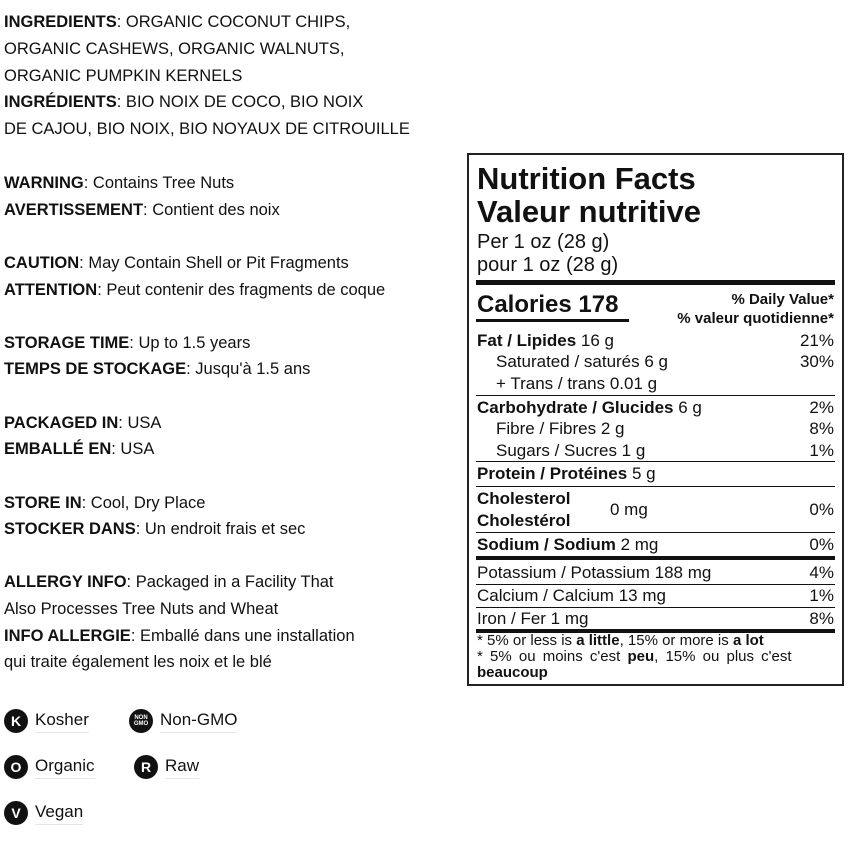  What do you see at coordinates (123, 76) in the screenshot?
I see `info-line: ORGANIC PUMPKIN KERNELS` at bounding box center [123, 76].